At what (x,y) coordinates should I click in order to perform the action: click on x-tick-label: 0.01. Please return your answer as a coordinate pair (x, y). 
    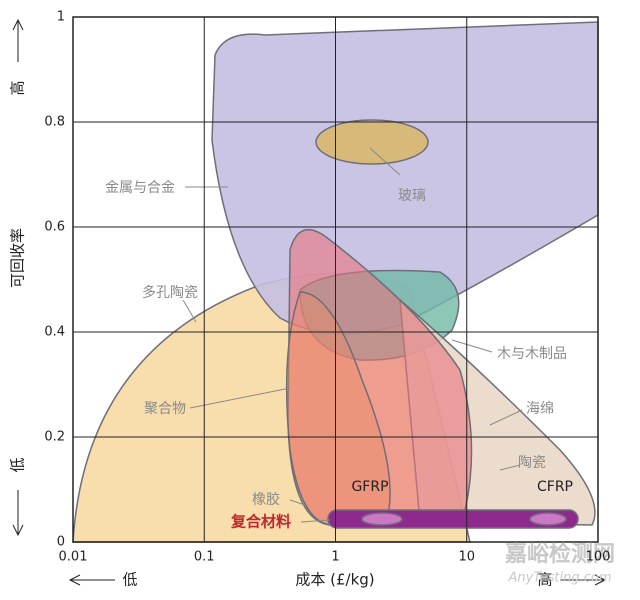
    Looking at the image, I should click on (73, 557).